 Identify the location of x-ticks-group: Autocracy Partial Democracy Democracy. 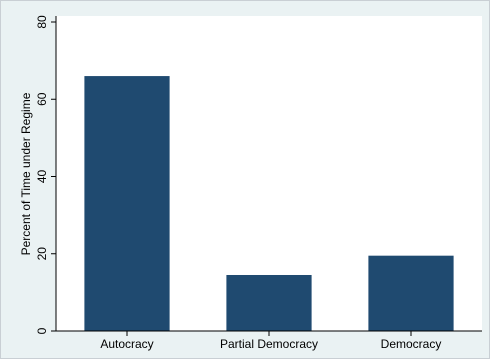
(270, 341).